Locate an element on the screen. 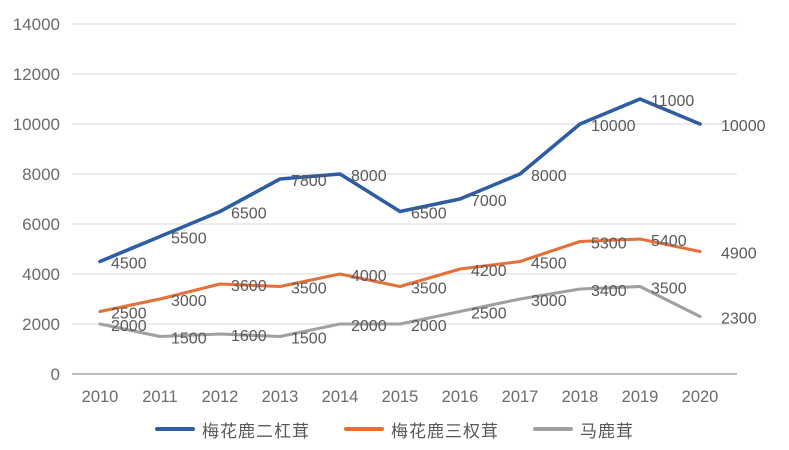  y-tick-label: 8000 is located at coordinates (41, 174).